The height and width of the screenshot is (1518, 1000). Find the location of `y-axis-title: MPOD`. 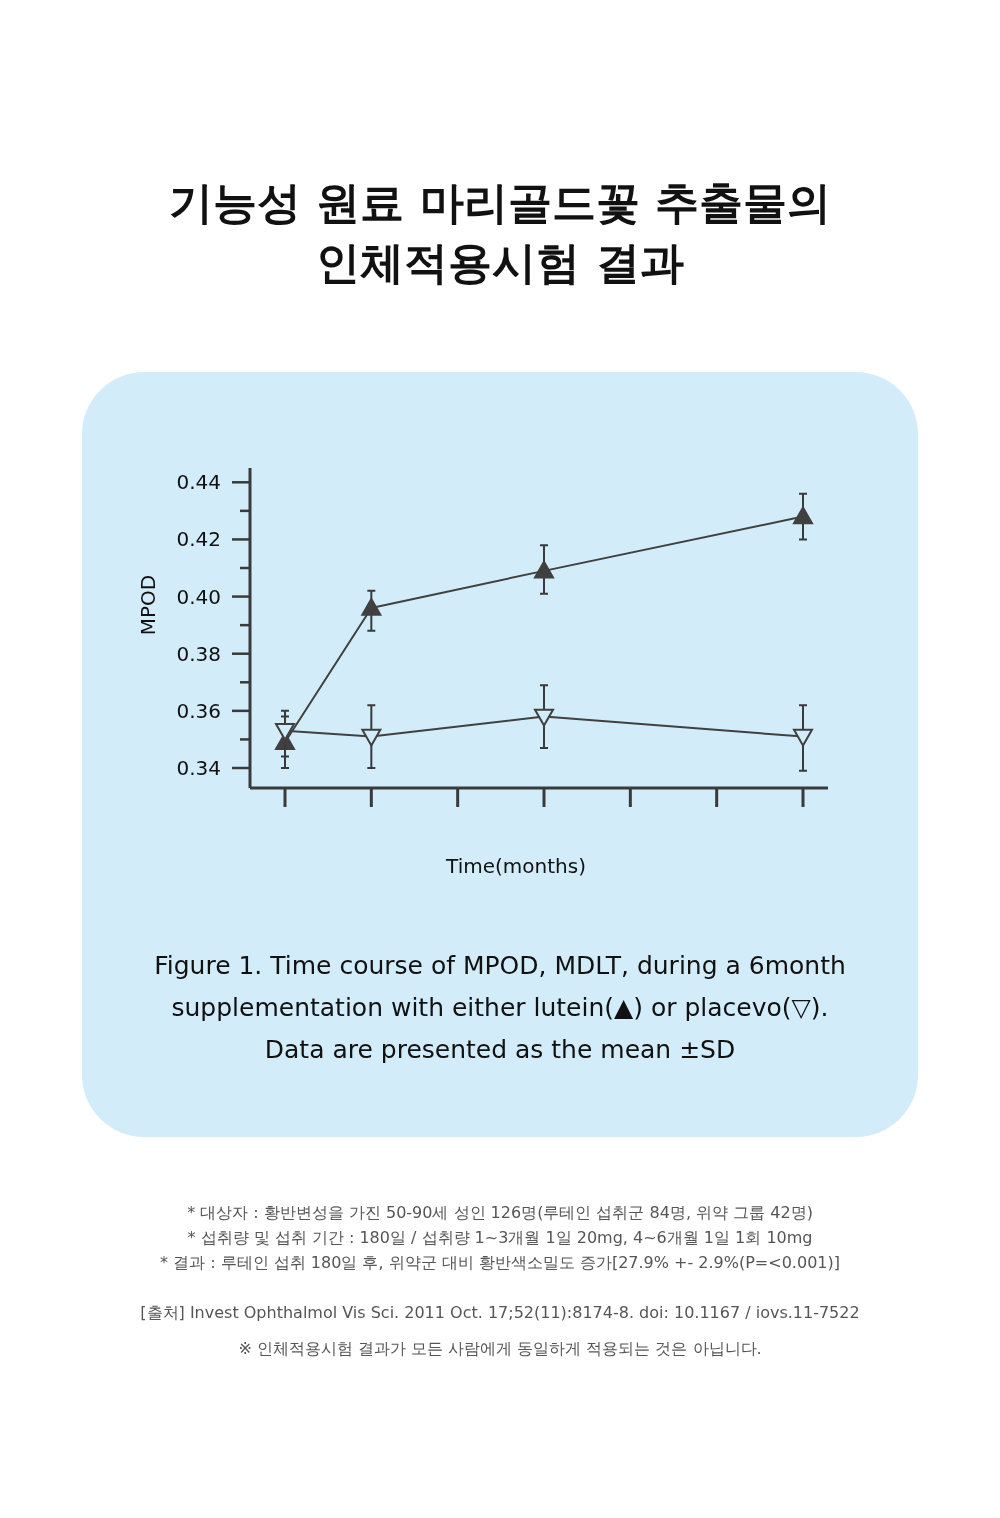

y-axis-title: MPOD is located at coordinates (148, 605).